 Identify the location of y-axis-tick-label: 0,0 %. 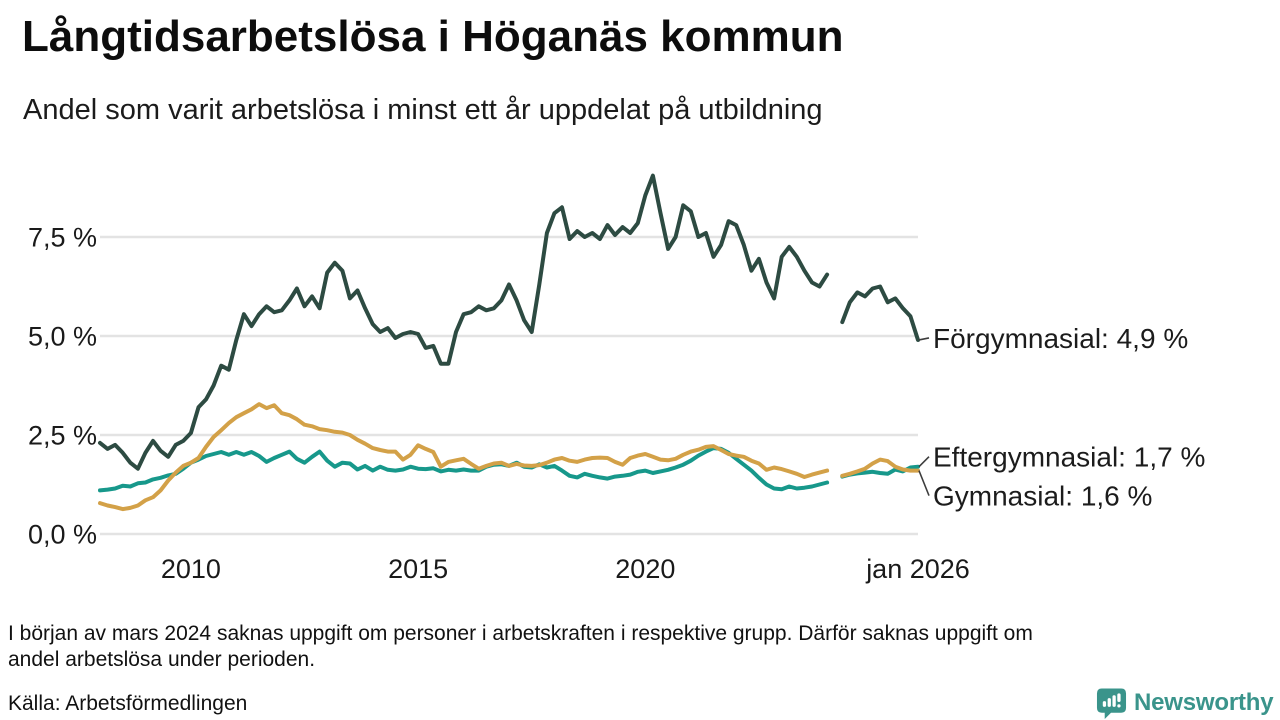
(62, 534).